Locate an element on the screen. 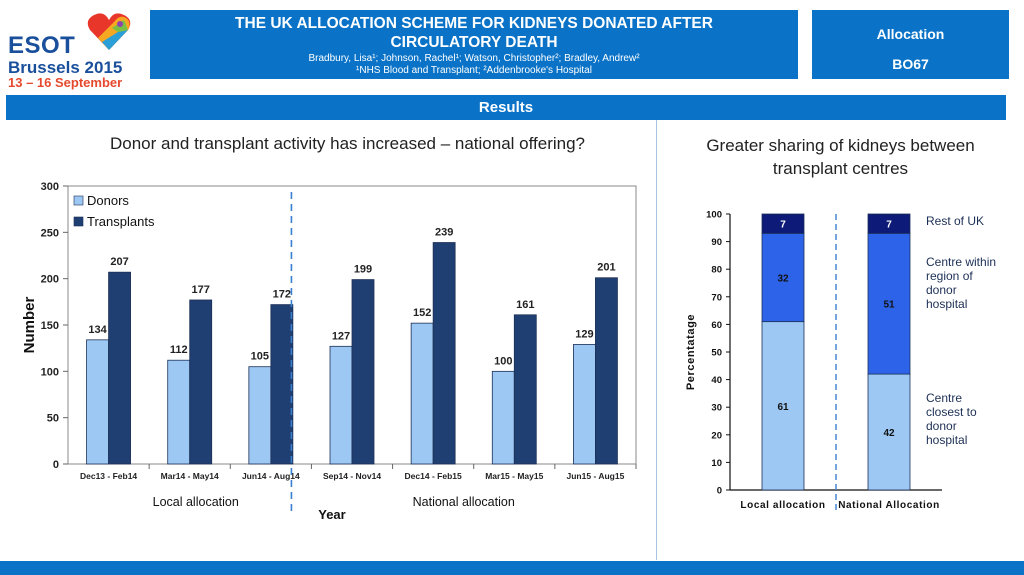 The height and width of the screenshot is (575, 1024). data-label: 127 is located at coordinates (341, 336).